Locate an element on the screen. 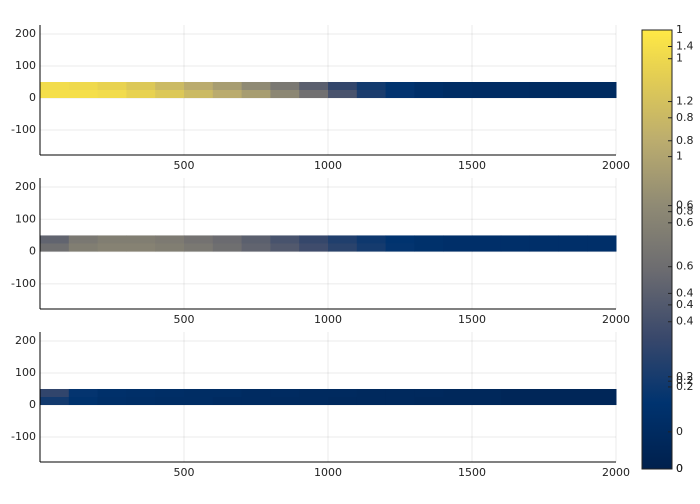  x-tick-label: 1000 is located at coordinates (328, 165).